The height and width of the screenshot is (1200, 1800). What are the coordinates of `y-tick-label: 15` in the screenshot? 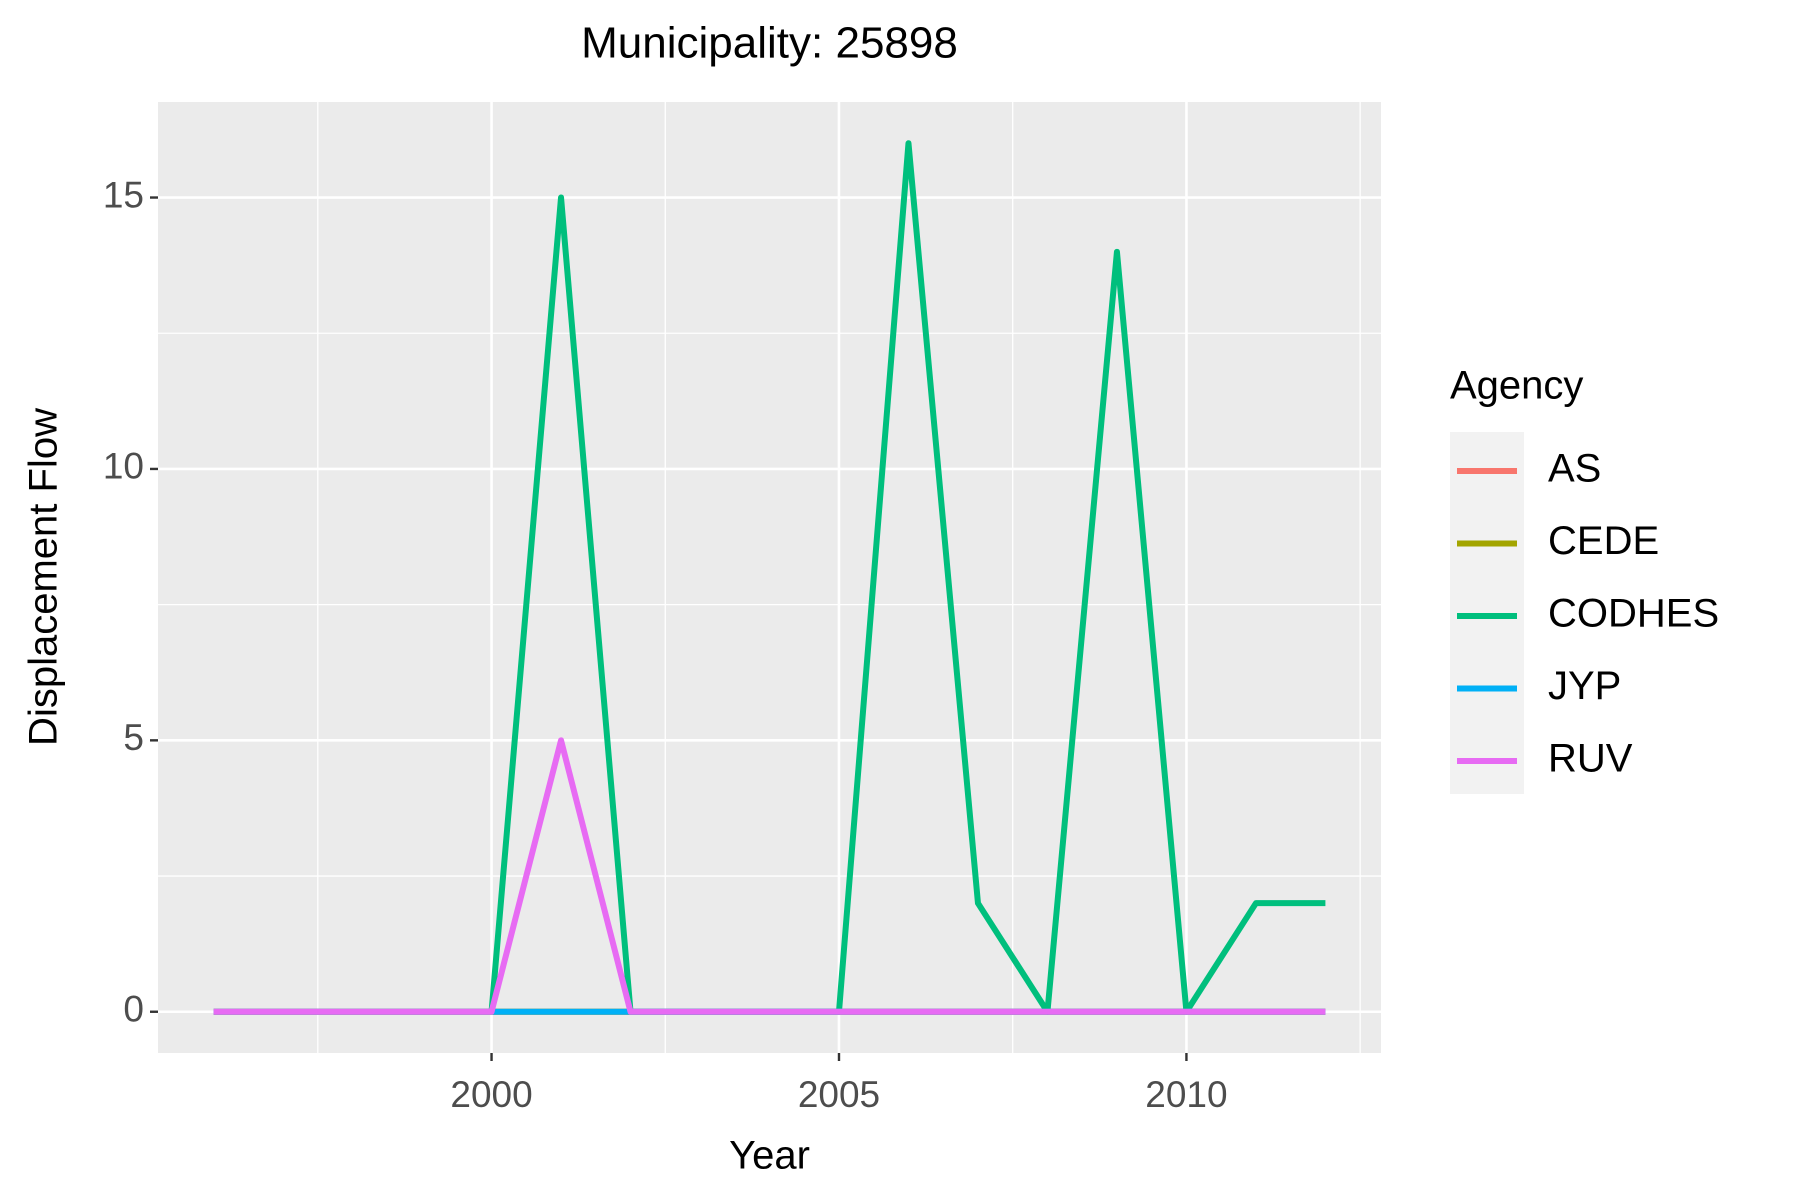 It's located at (123, 194).